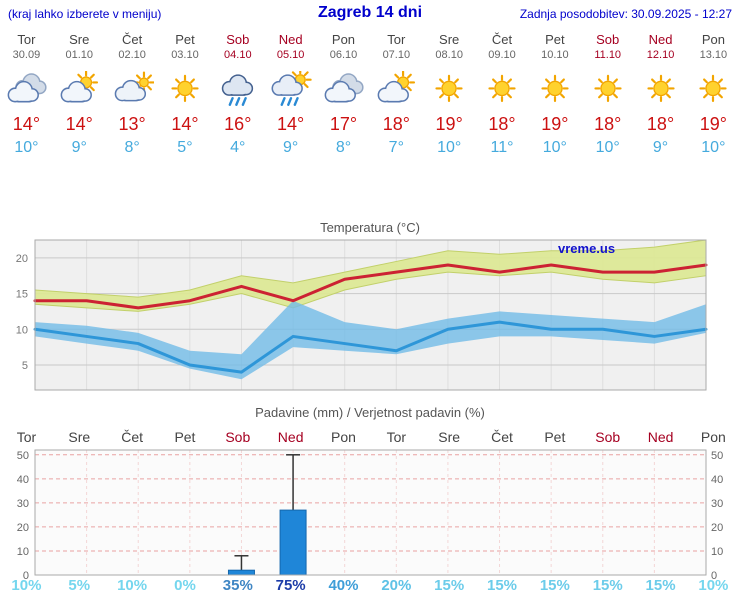 Image resolution: width=740 pixels, height=600 pixels. What do you see at coordinates (238, 437) in the screenshot?
I see `precip-day-label: Sob` at bounding box center [238, 437].